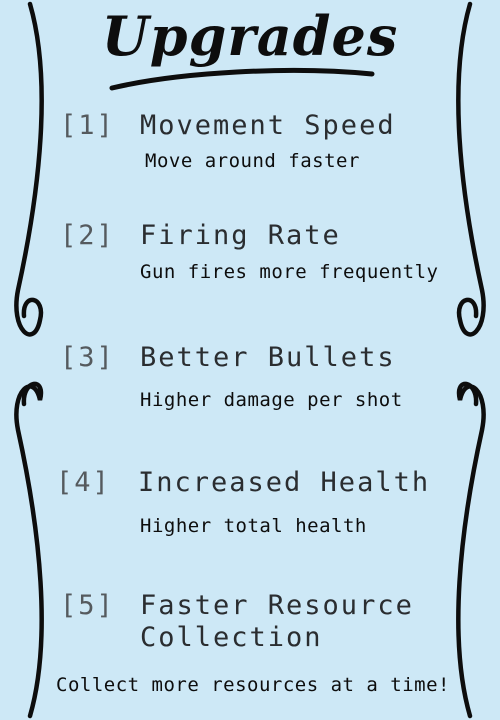 The image size is (500, 720). Describe the element at coordinates (268, 125) in the screenshot. I see `upgrade-name: Movement Speed` at that location.